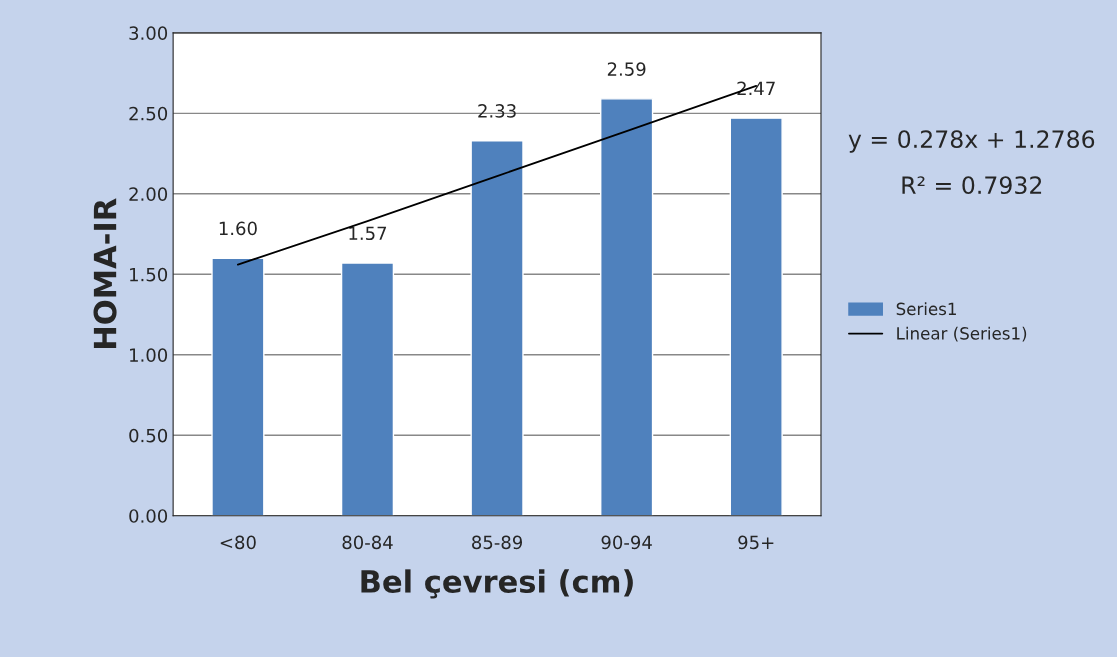 The image size is (1117, 657). I want to click on data-label: 2.59, so click(626, 69).